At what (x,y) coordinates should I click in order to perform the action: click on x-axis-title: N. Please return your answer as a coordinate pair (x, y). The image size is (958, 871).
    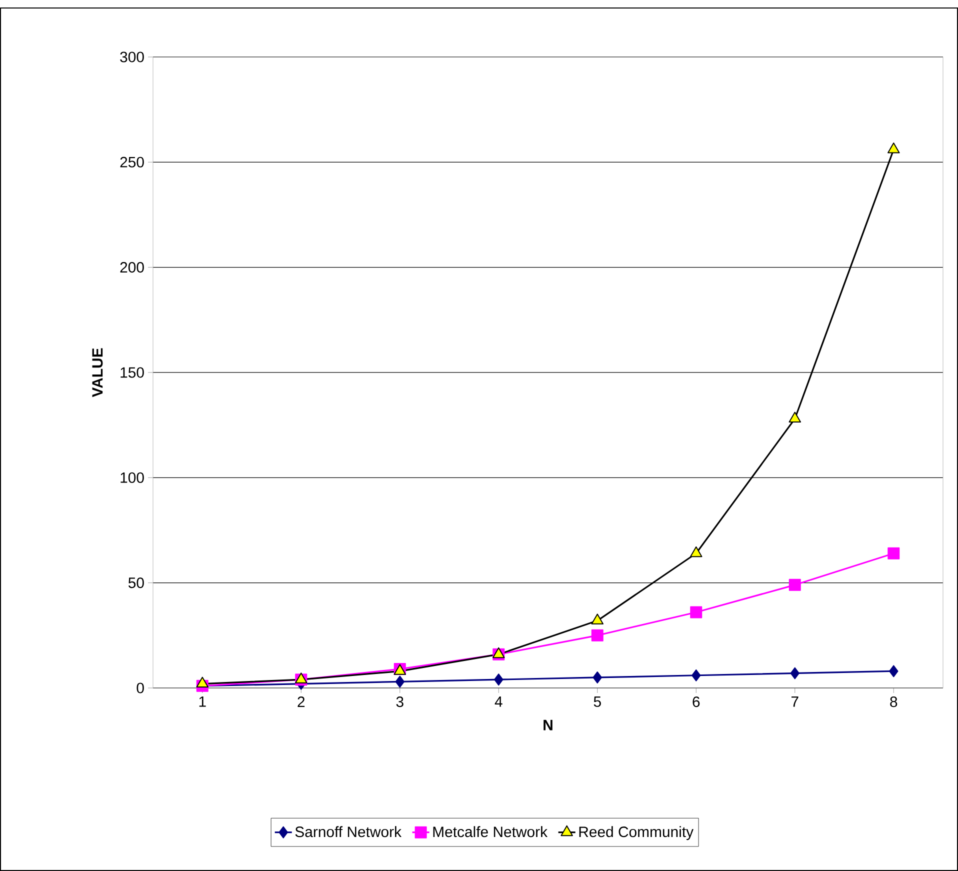
    Looking at the image, I should click on (548, 725).